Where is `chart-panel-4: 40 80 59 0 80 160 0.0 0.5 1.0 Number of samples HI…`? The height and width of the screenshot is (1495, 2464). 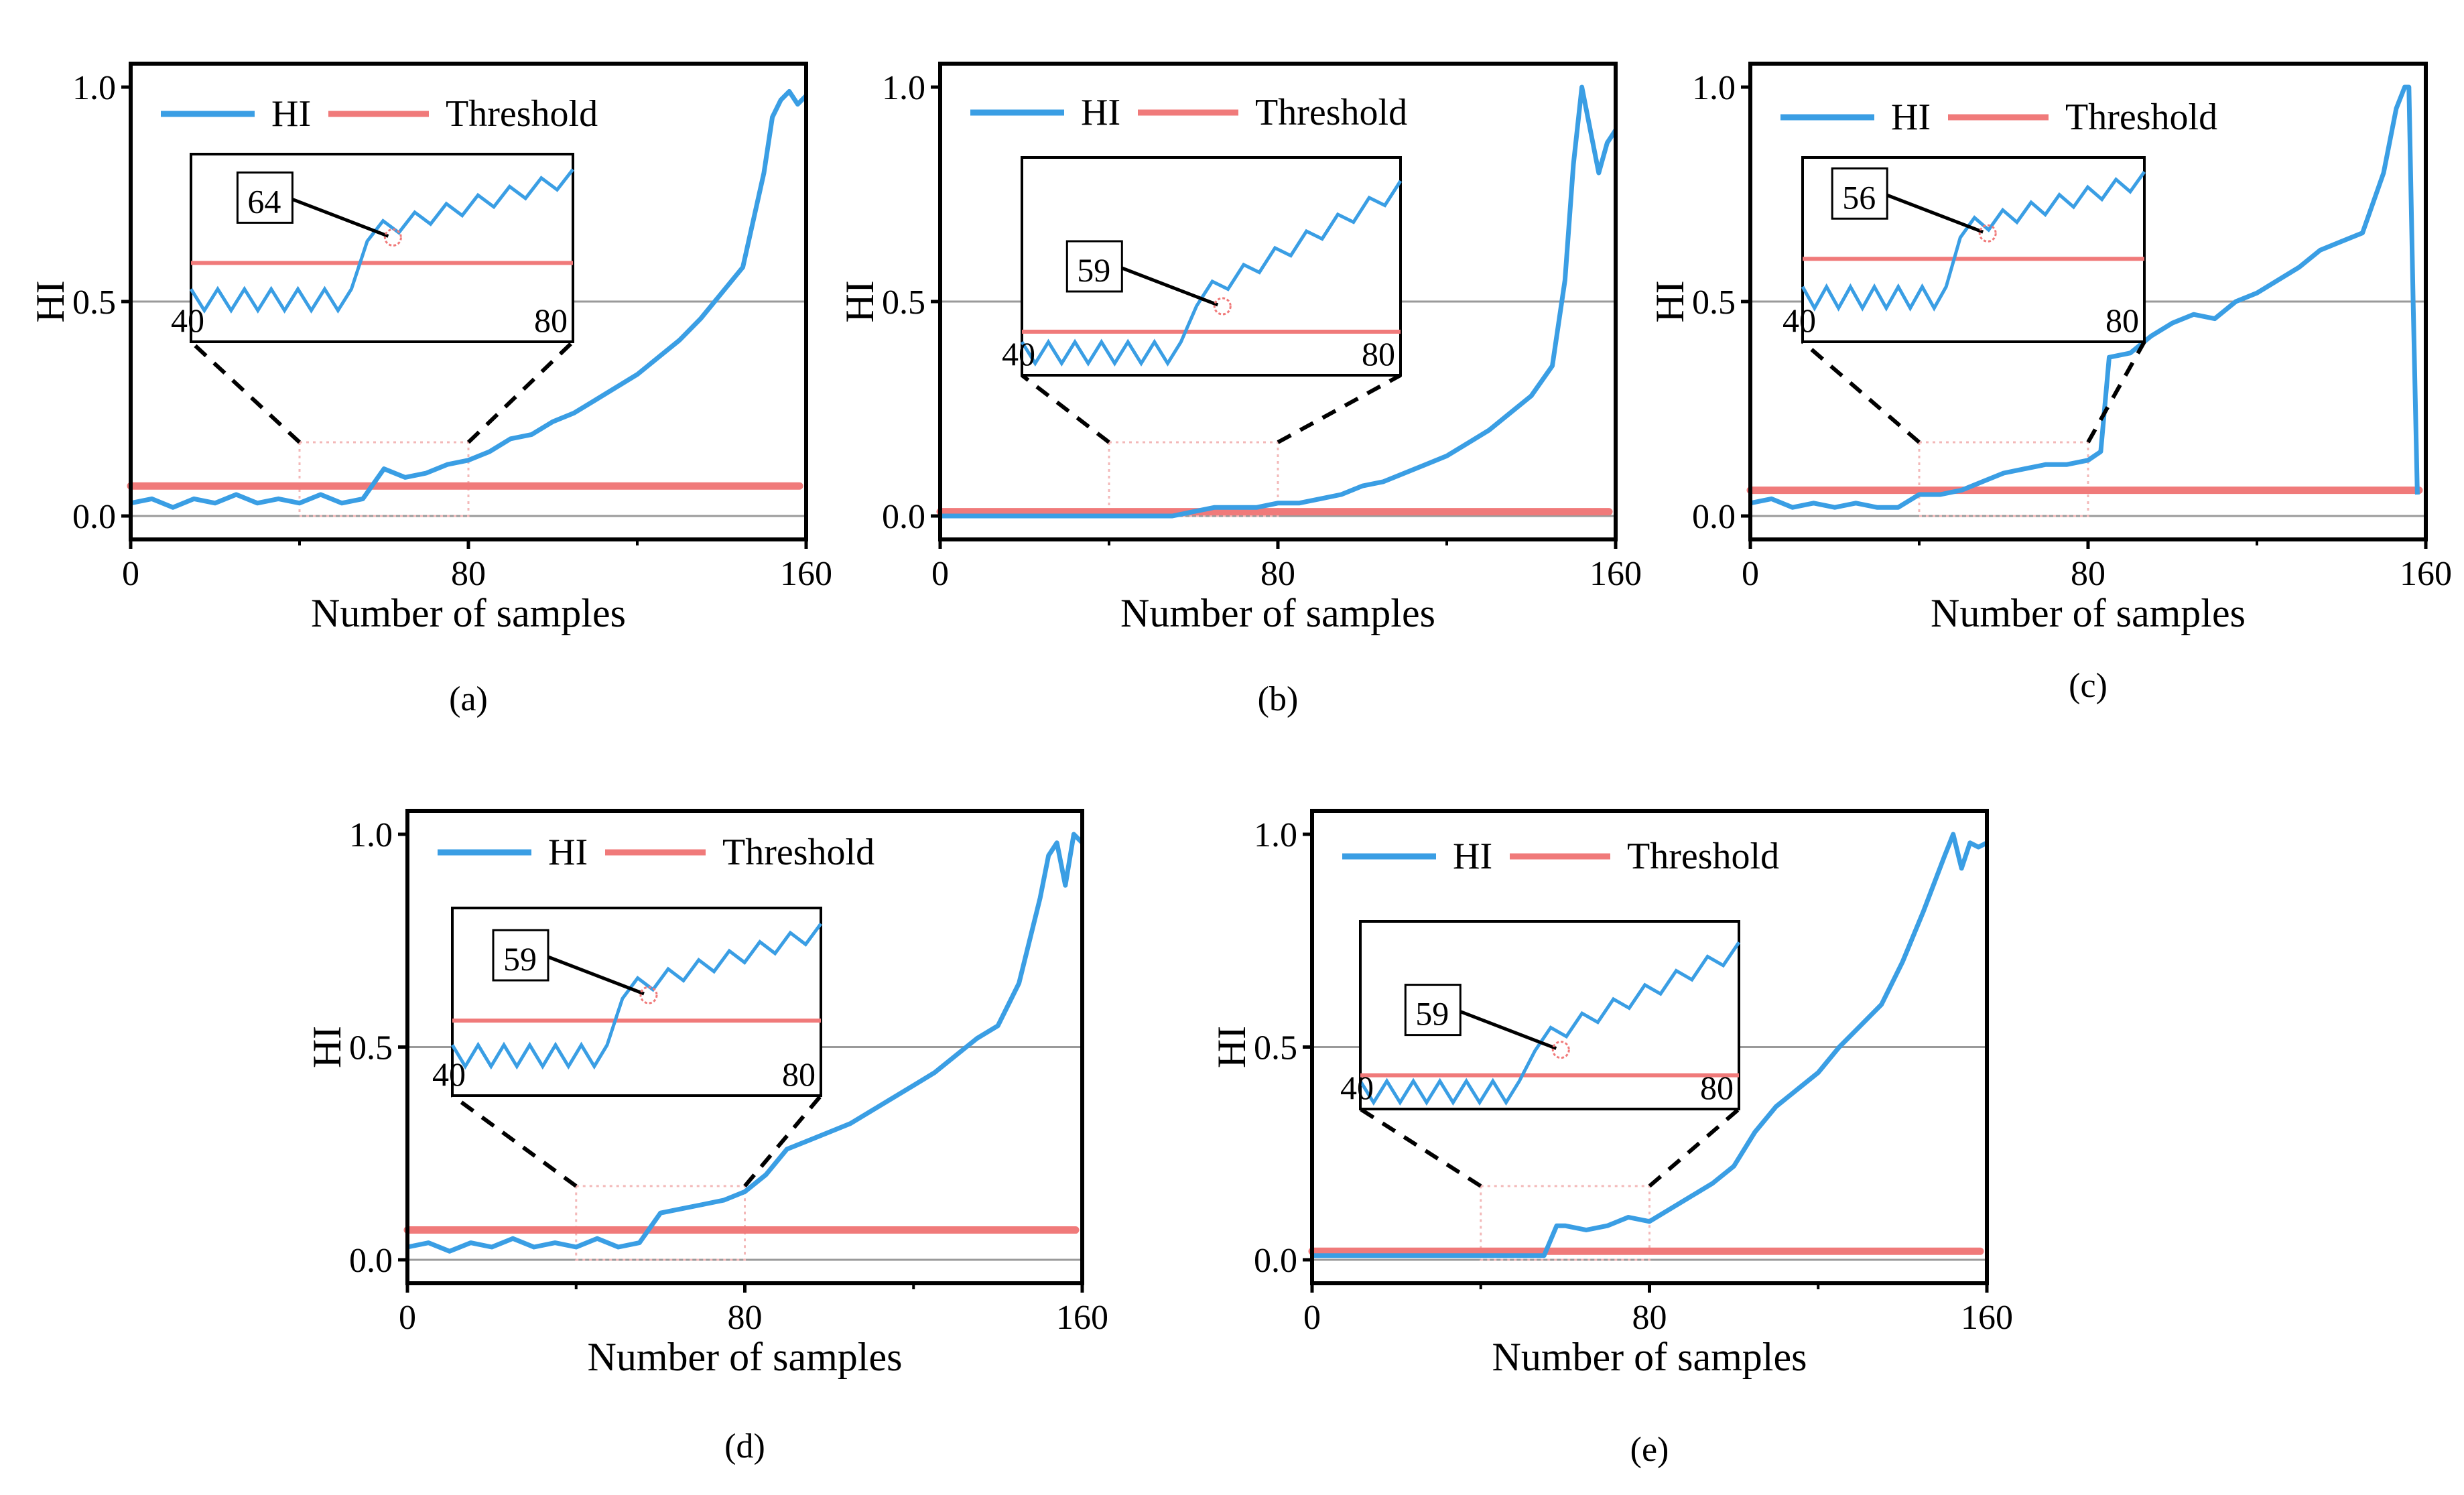 chart-panel-4: 40 80 59 0 80 160 0.0 0.5 1.0 Number of samples HI… is located at coordinates (706, 1137).